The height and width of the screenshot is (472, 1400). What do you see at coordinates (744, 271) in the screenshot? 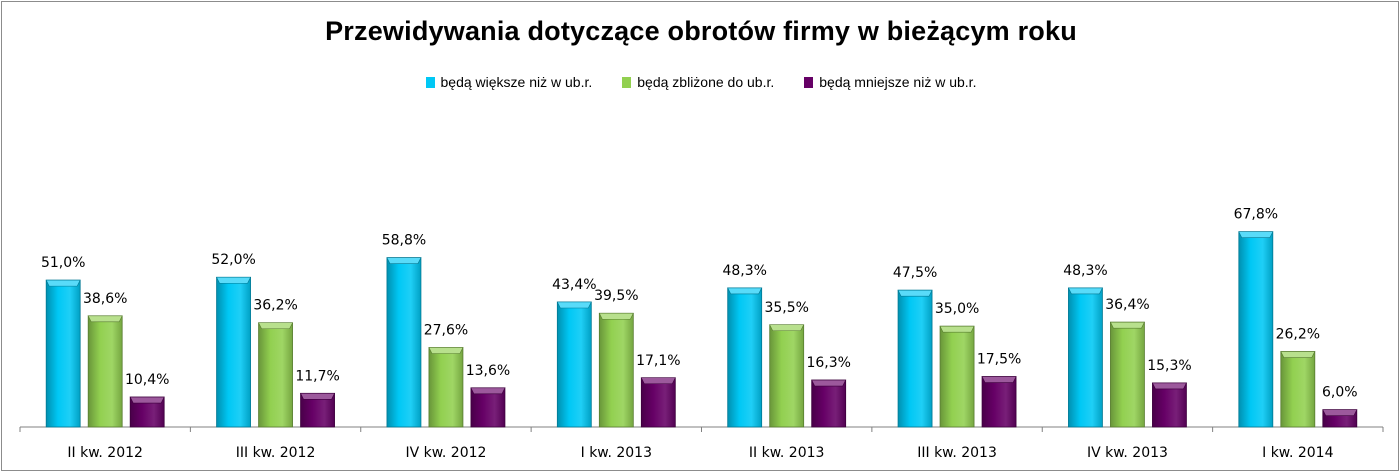
I see `data-label-0-4: 48,3%` at bounding box center [744, 271].